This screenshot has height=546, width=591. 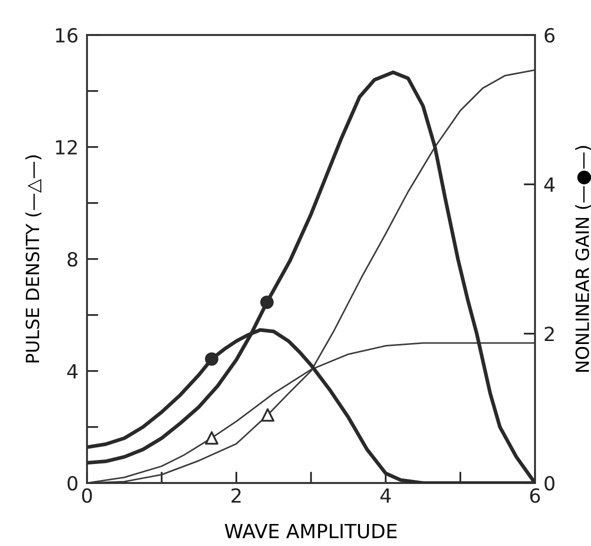 I want to click on y-axis-title: PULSE DENSITY (—△—), so click(x=33, y=258).